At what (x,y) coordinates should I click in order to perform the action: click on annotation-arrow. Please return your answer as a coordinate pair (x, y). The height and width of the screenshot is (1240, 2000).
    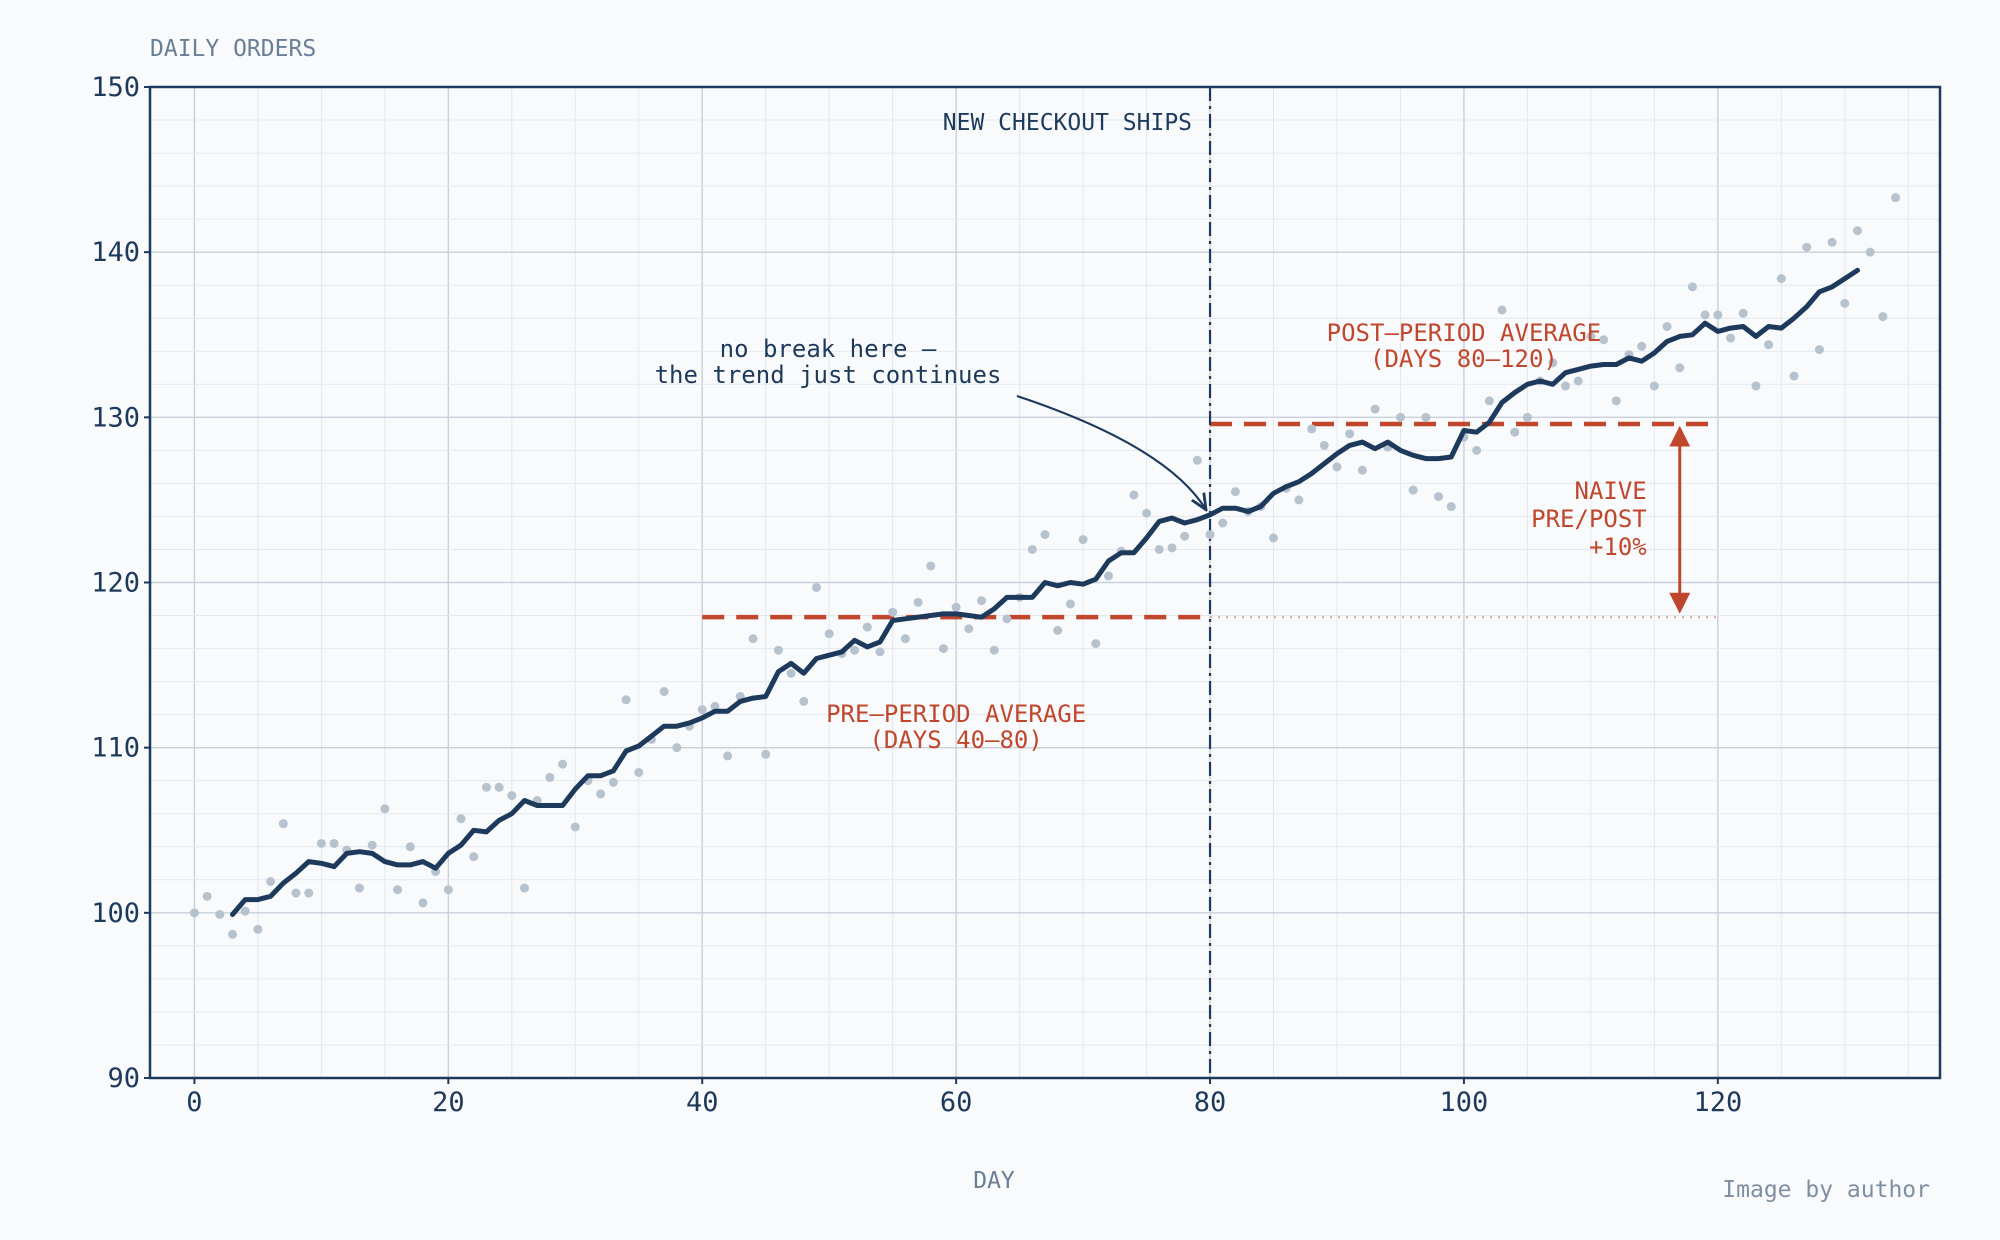
    Looking at the image, I should click on (1111, 452).